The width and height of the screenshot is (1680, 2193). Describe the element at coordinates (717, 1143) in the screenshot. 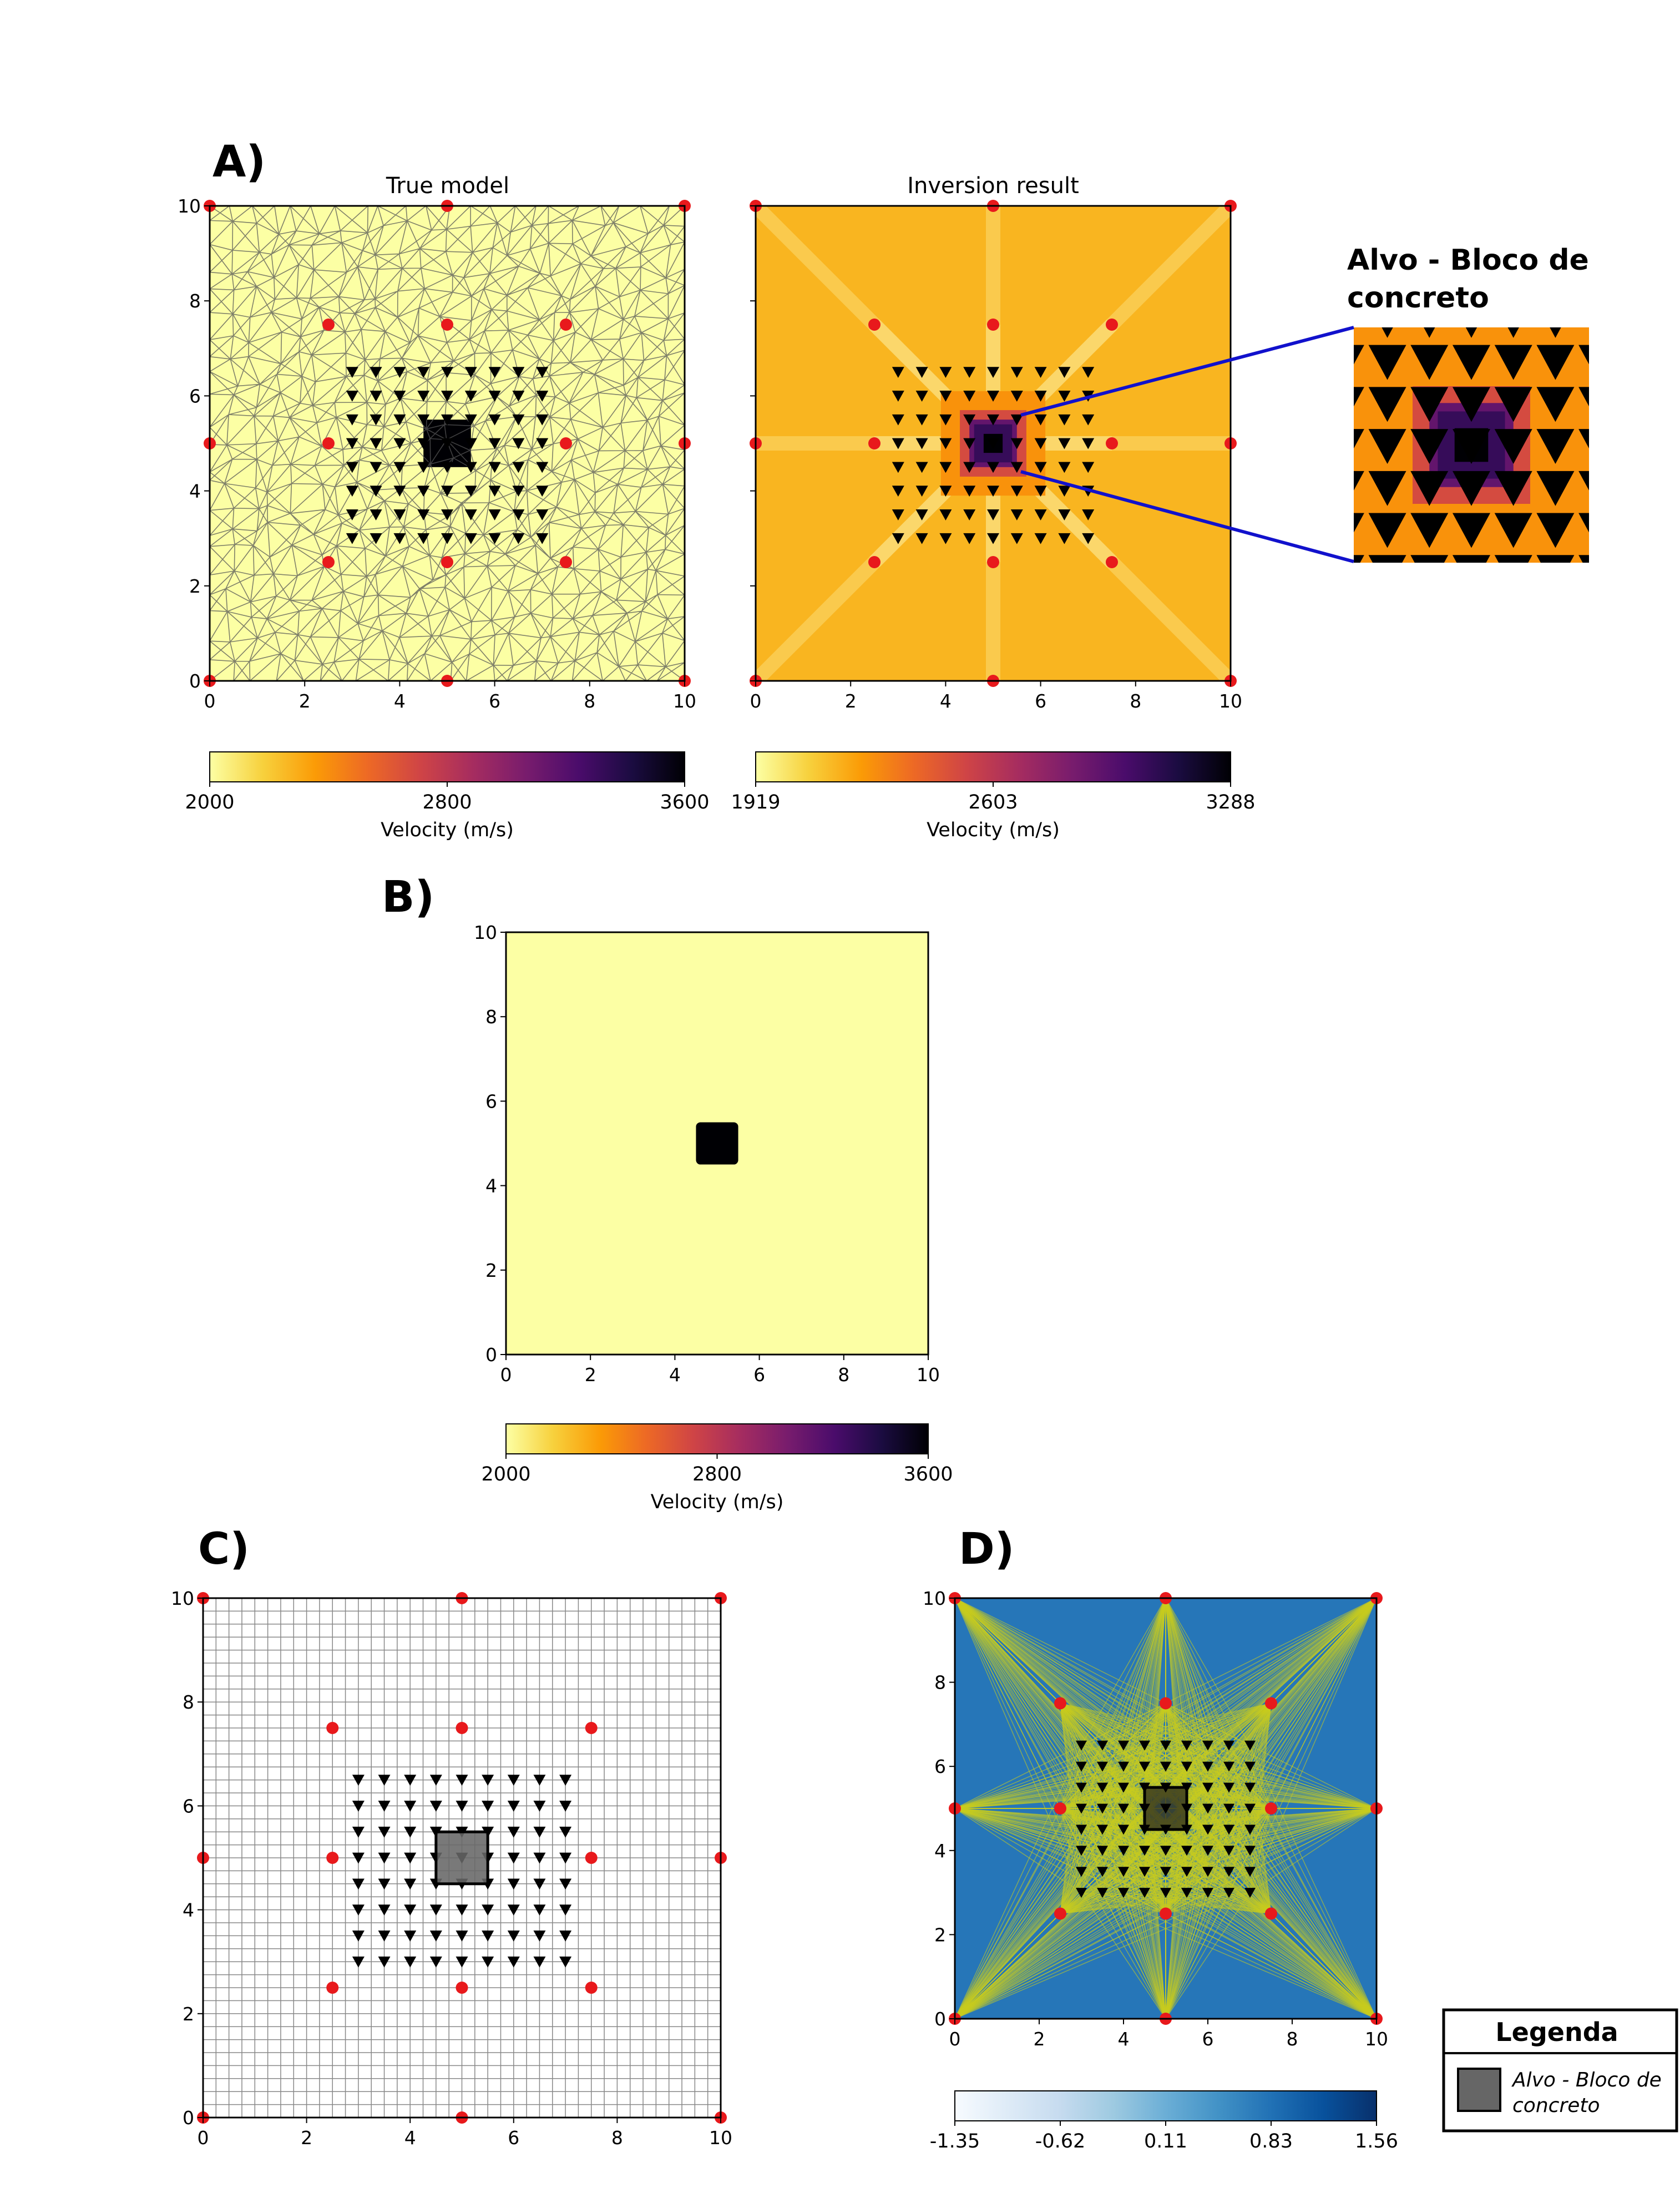

I see `panel-b-frame` at that location.